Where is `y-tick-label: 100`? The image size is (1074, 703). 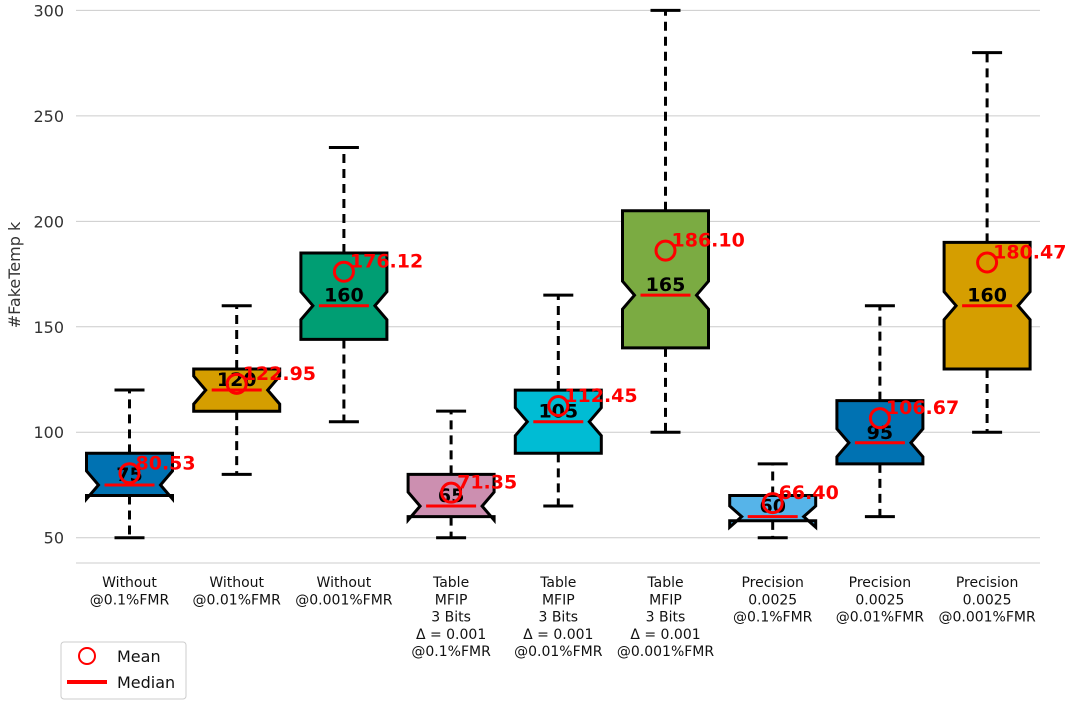
y-tick-label: 100 is located at coordinates (48, 432).